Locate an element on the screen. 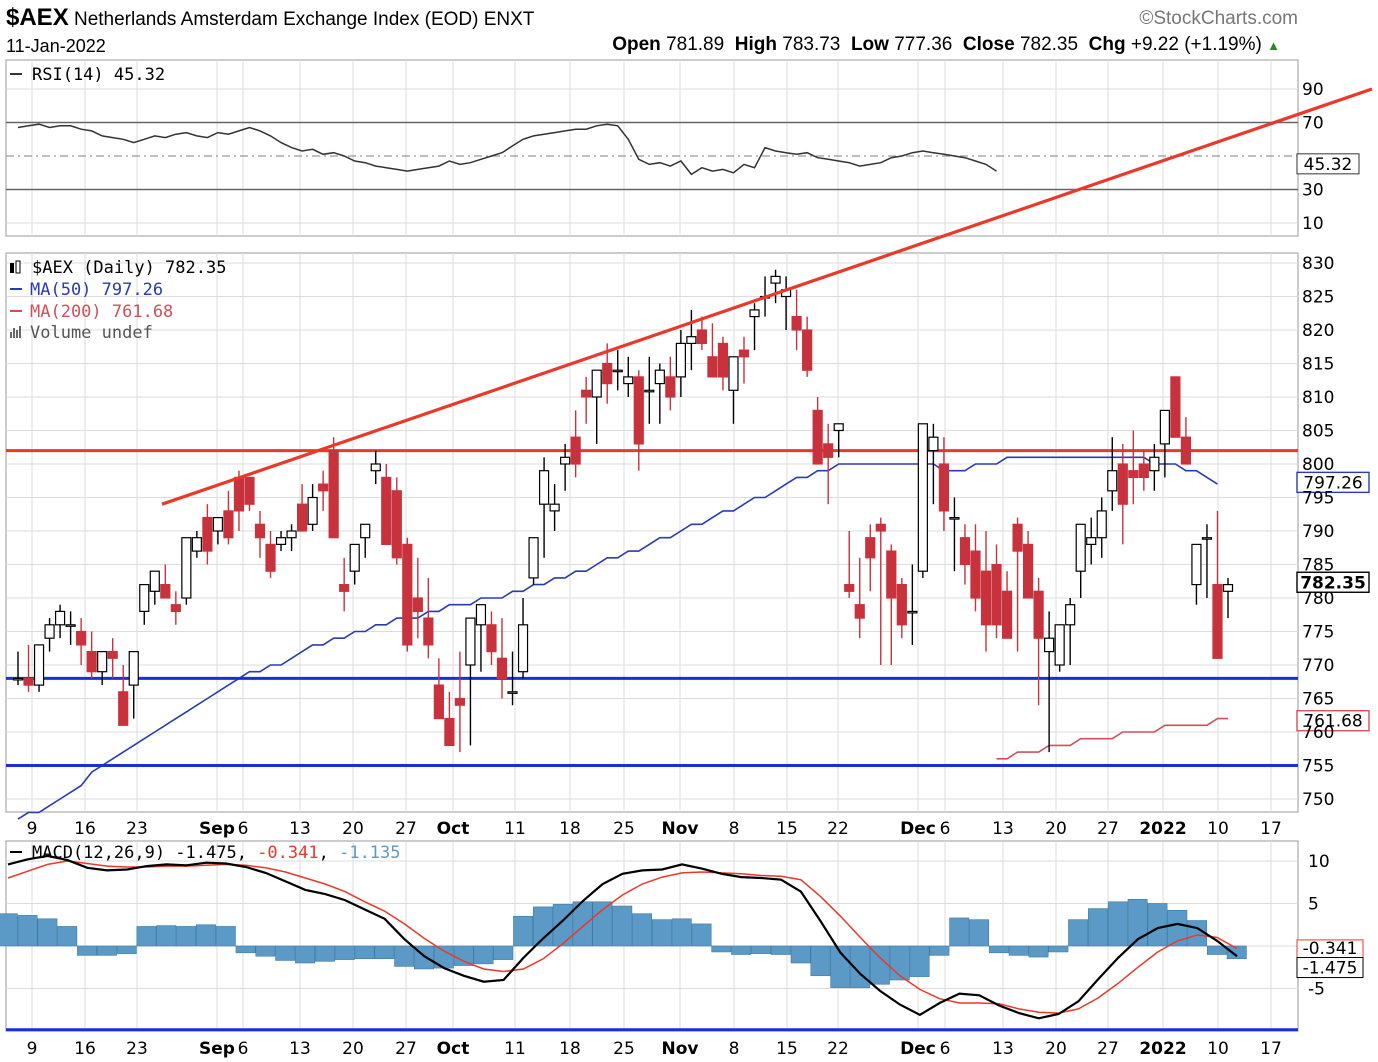 The width and height of the screenshot is (1378, 1062). volume-legend-icon is located at coordinates (15, 332).